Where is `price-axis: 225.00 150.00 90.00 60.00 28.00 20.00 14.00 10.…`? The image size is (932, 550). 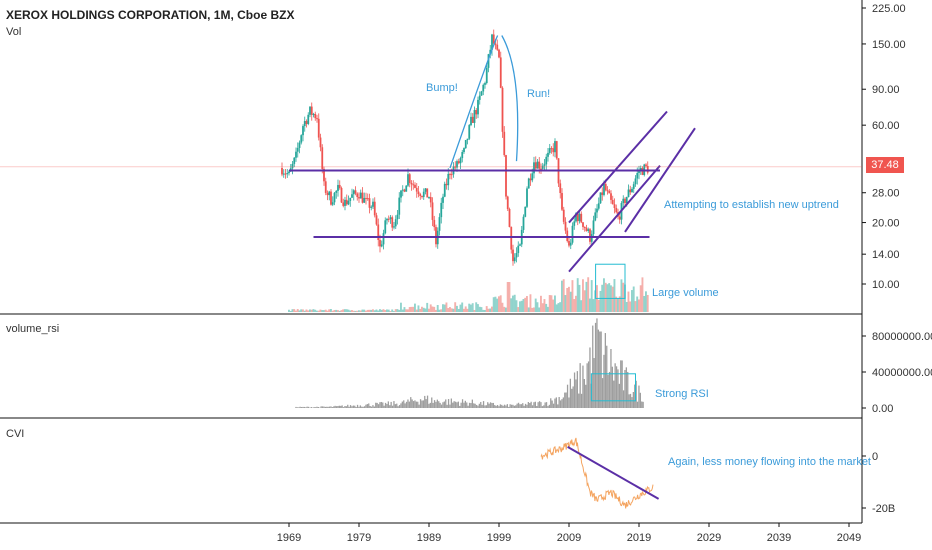 price-axis: 225.00 150.00 90.00 60.00 28.00 20.00 14.00 10.… is located at coordinates (897, 259).